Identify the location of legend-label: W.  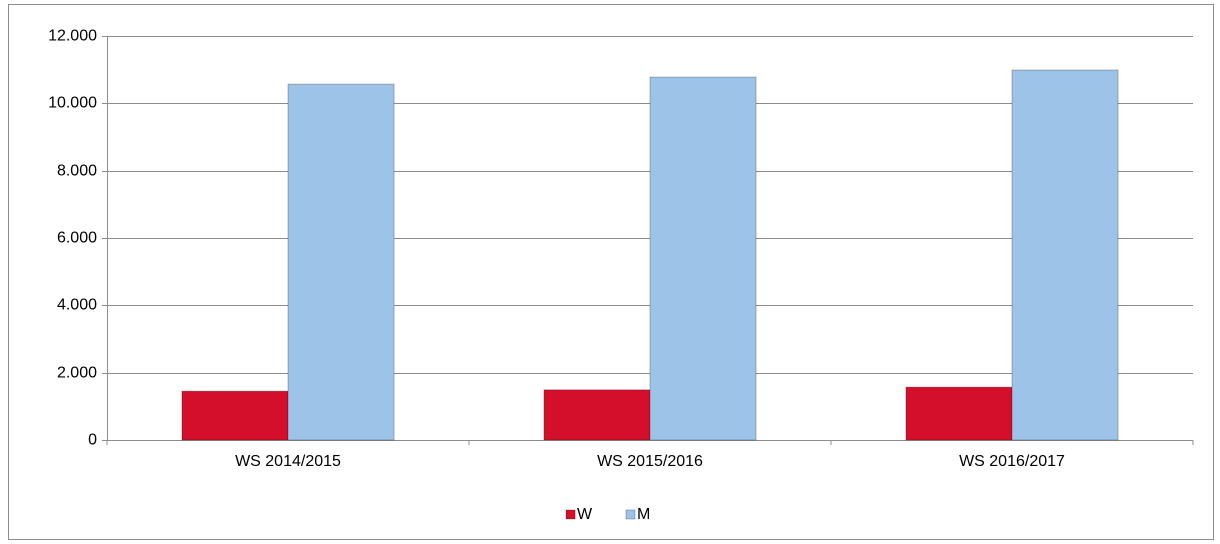
(585, 514).